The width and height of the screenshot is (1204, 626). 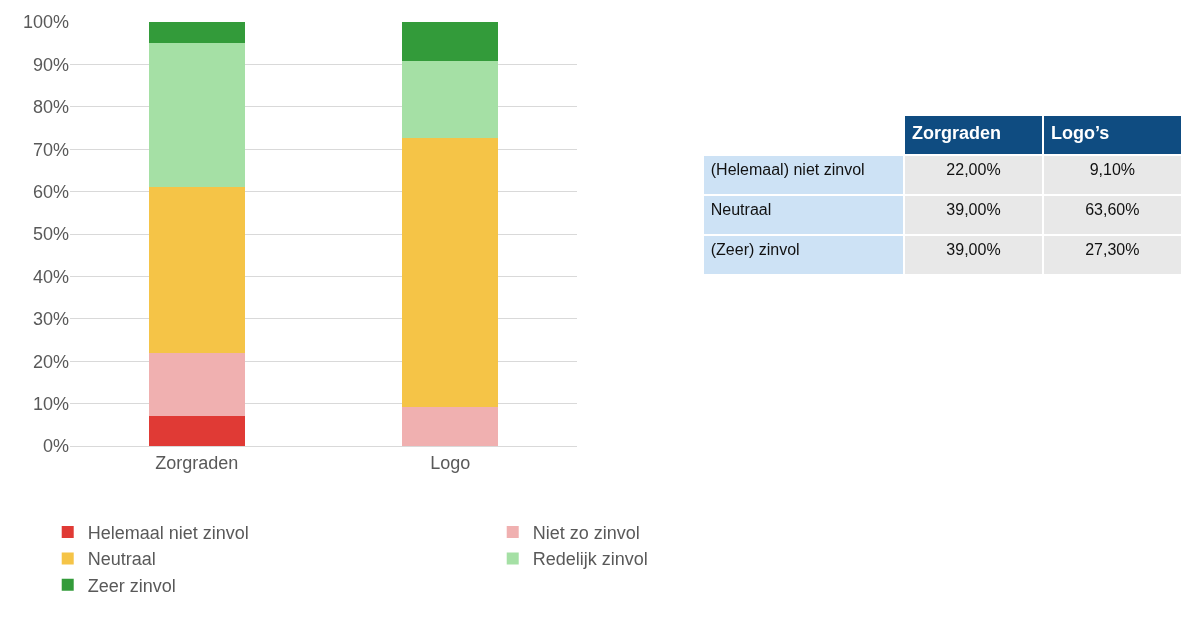 What do you see at coordinates (50, 149) in the screenshot?
I see `y-tick-label: 70%` at bounding box center [50, 149].